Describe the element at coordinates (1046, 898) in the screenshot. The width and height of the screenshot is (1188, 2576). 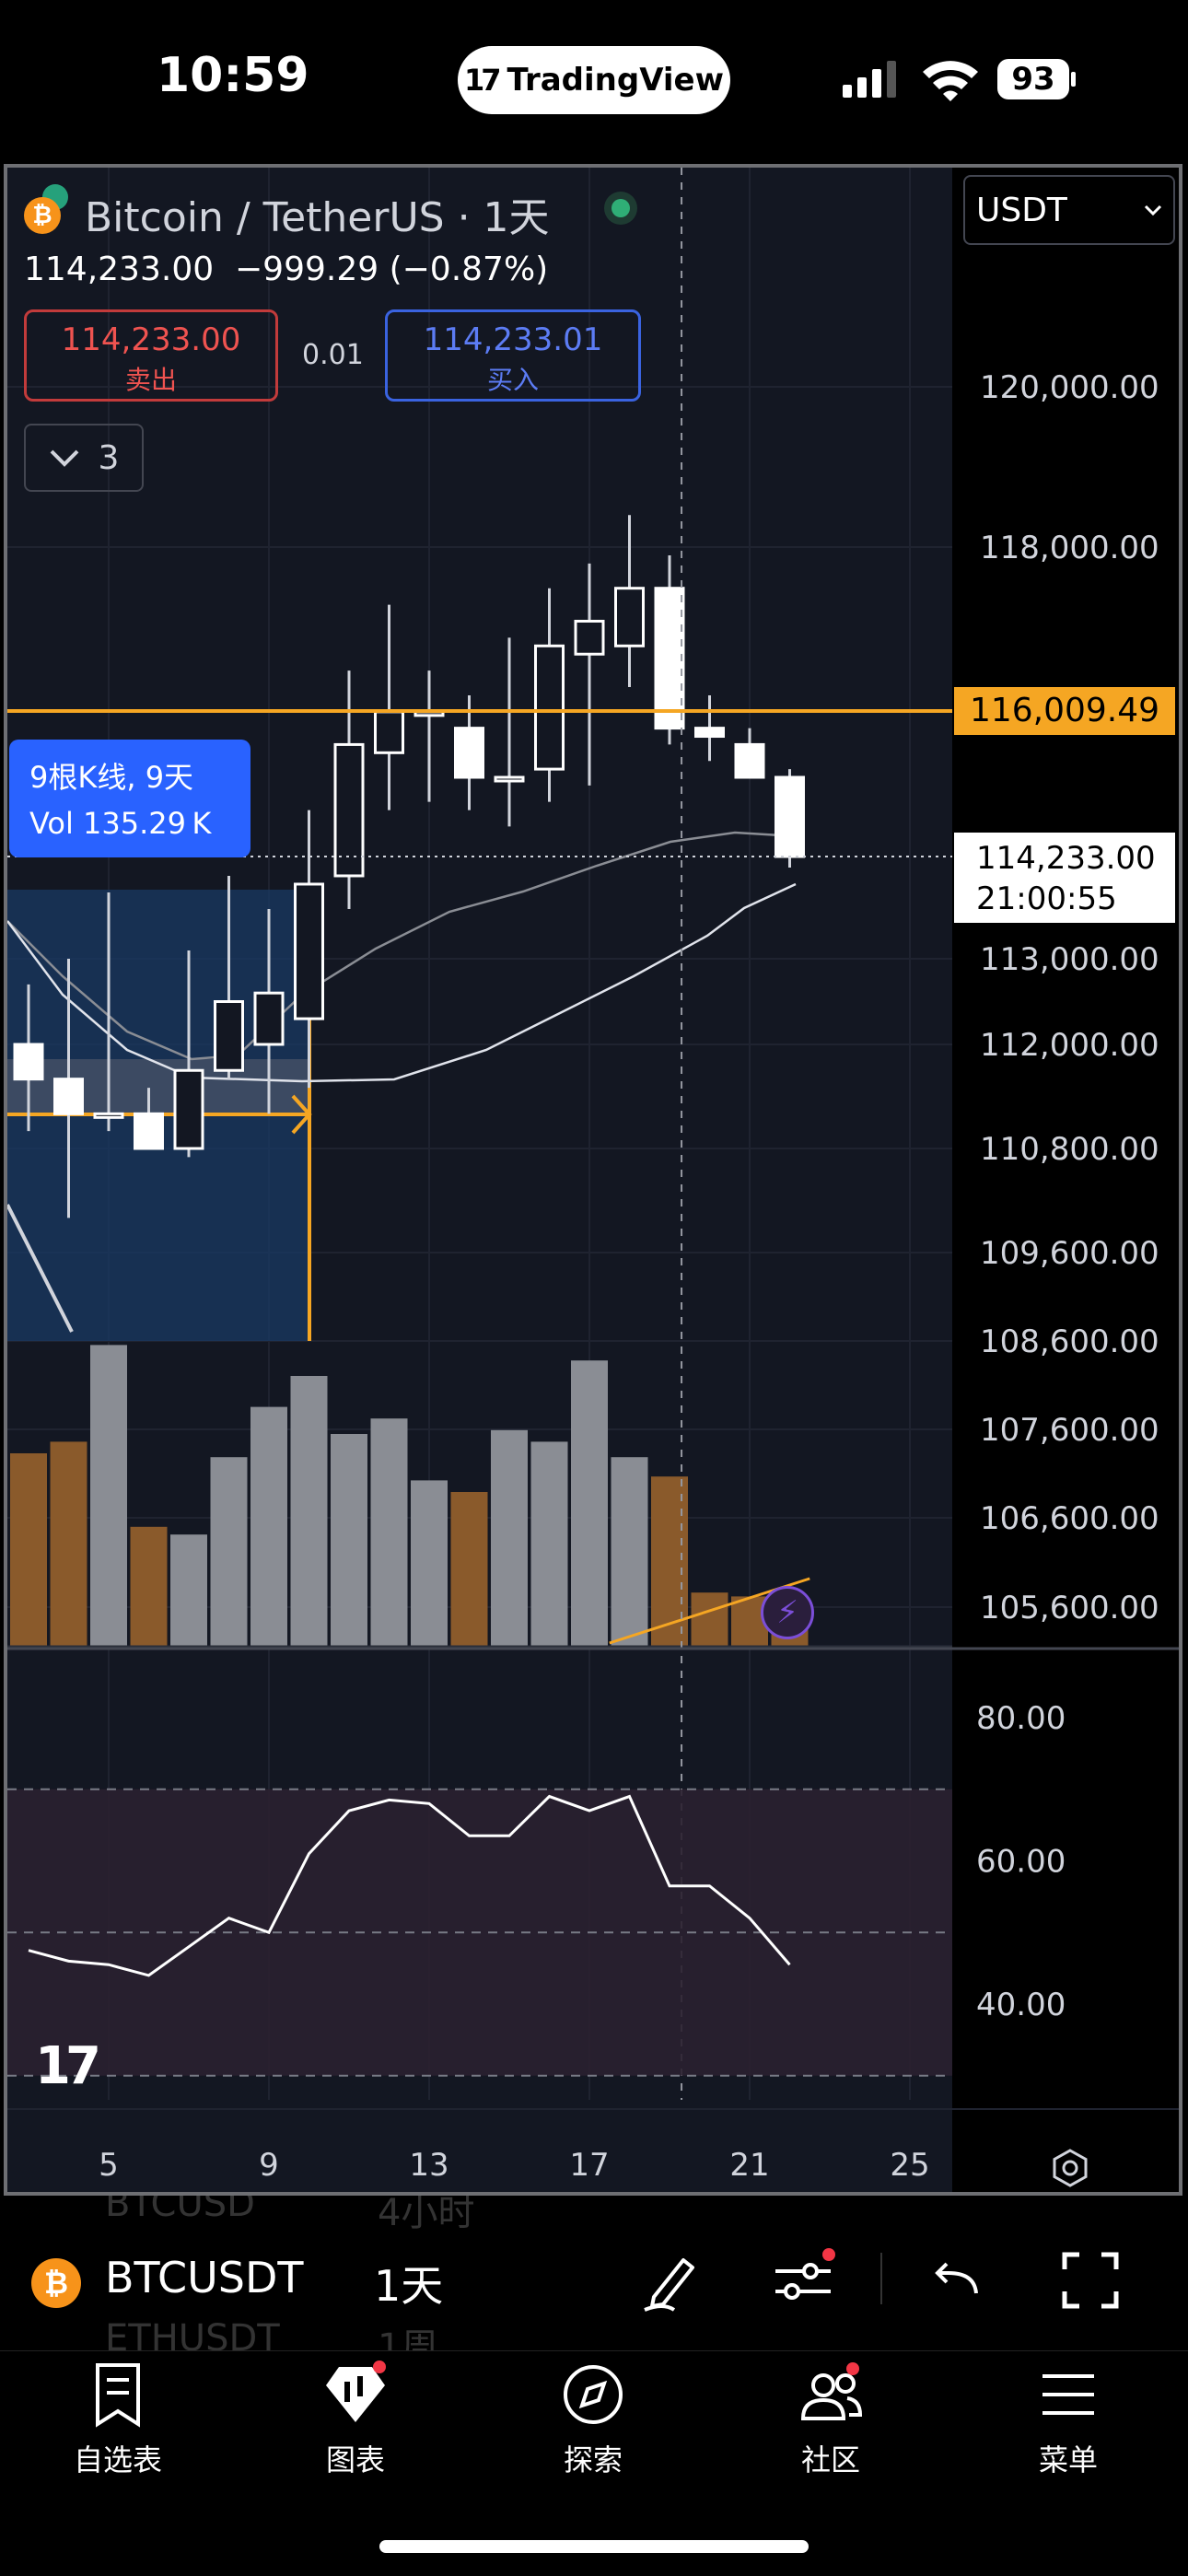
I see `bar-countdown: 21:00:55` at that location.